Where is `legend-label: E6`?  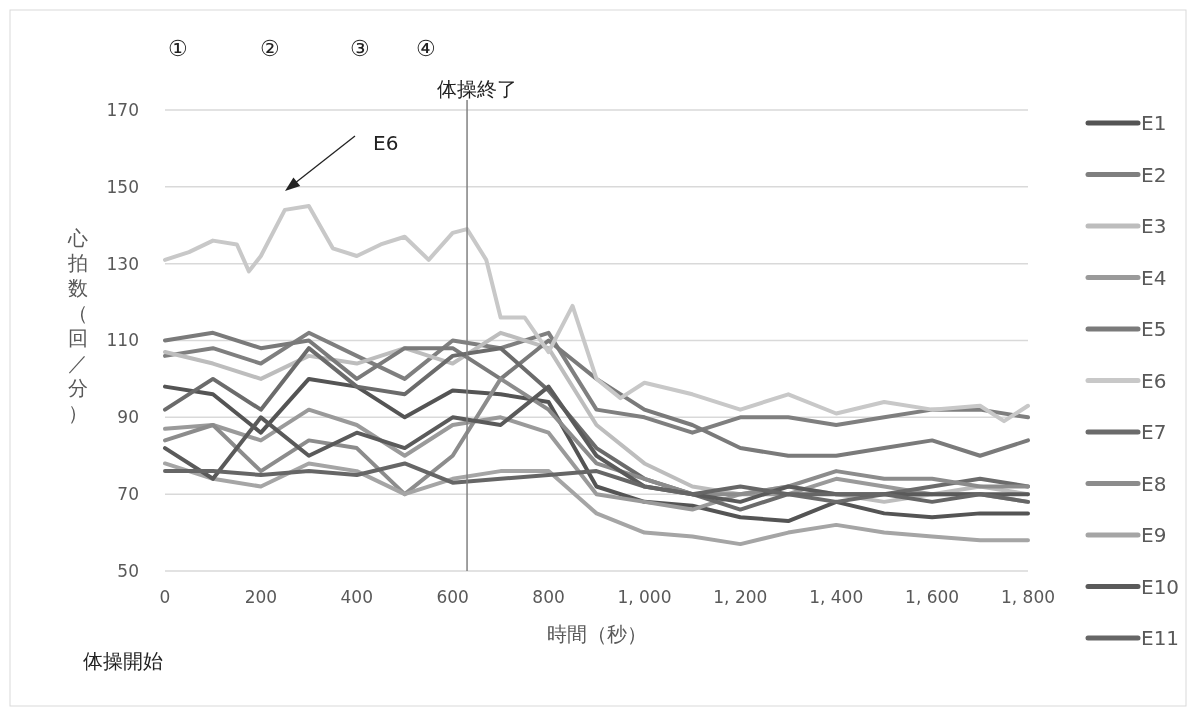
legend-label: E6 is located at coordinates (1154, 380).